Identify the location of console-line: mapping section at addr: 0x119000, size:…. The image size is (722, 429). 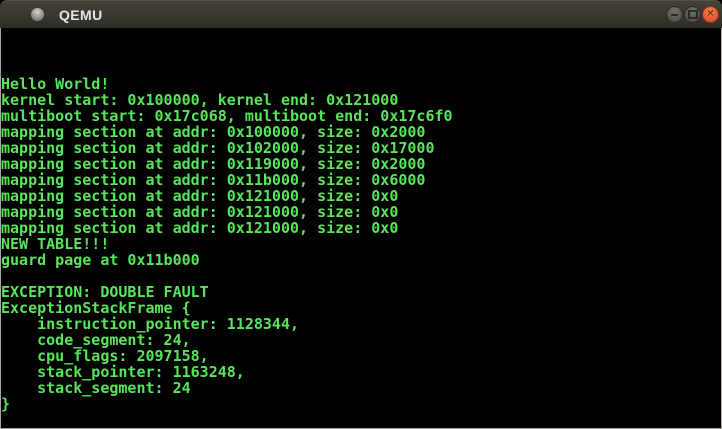
(213, 164).